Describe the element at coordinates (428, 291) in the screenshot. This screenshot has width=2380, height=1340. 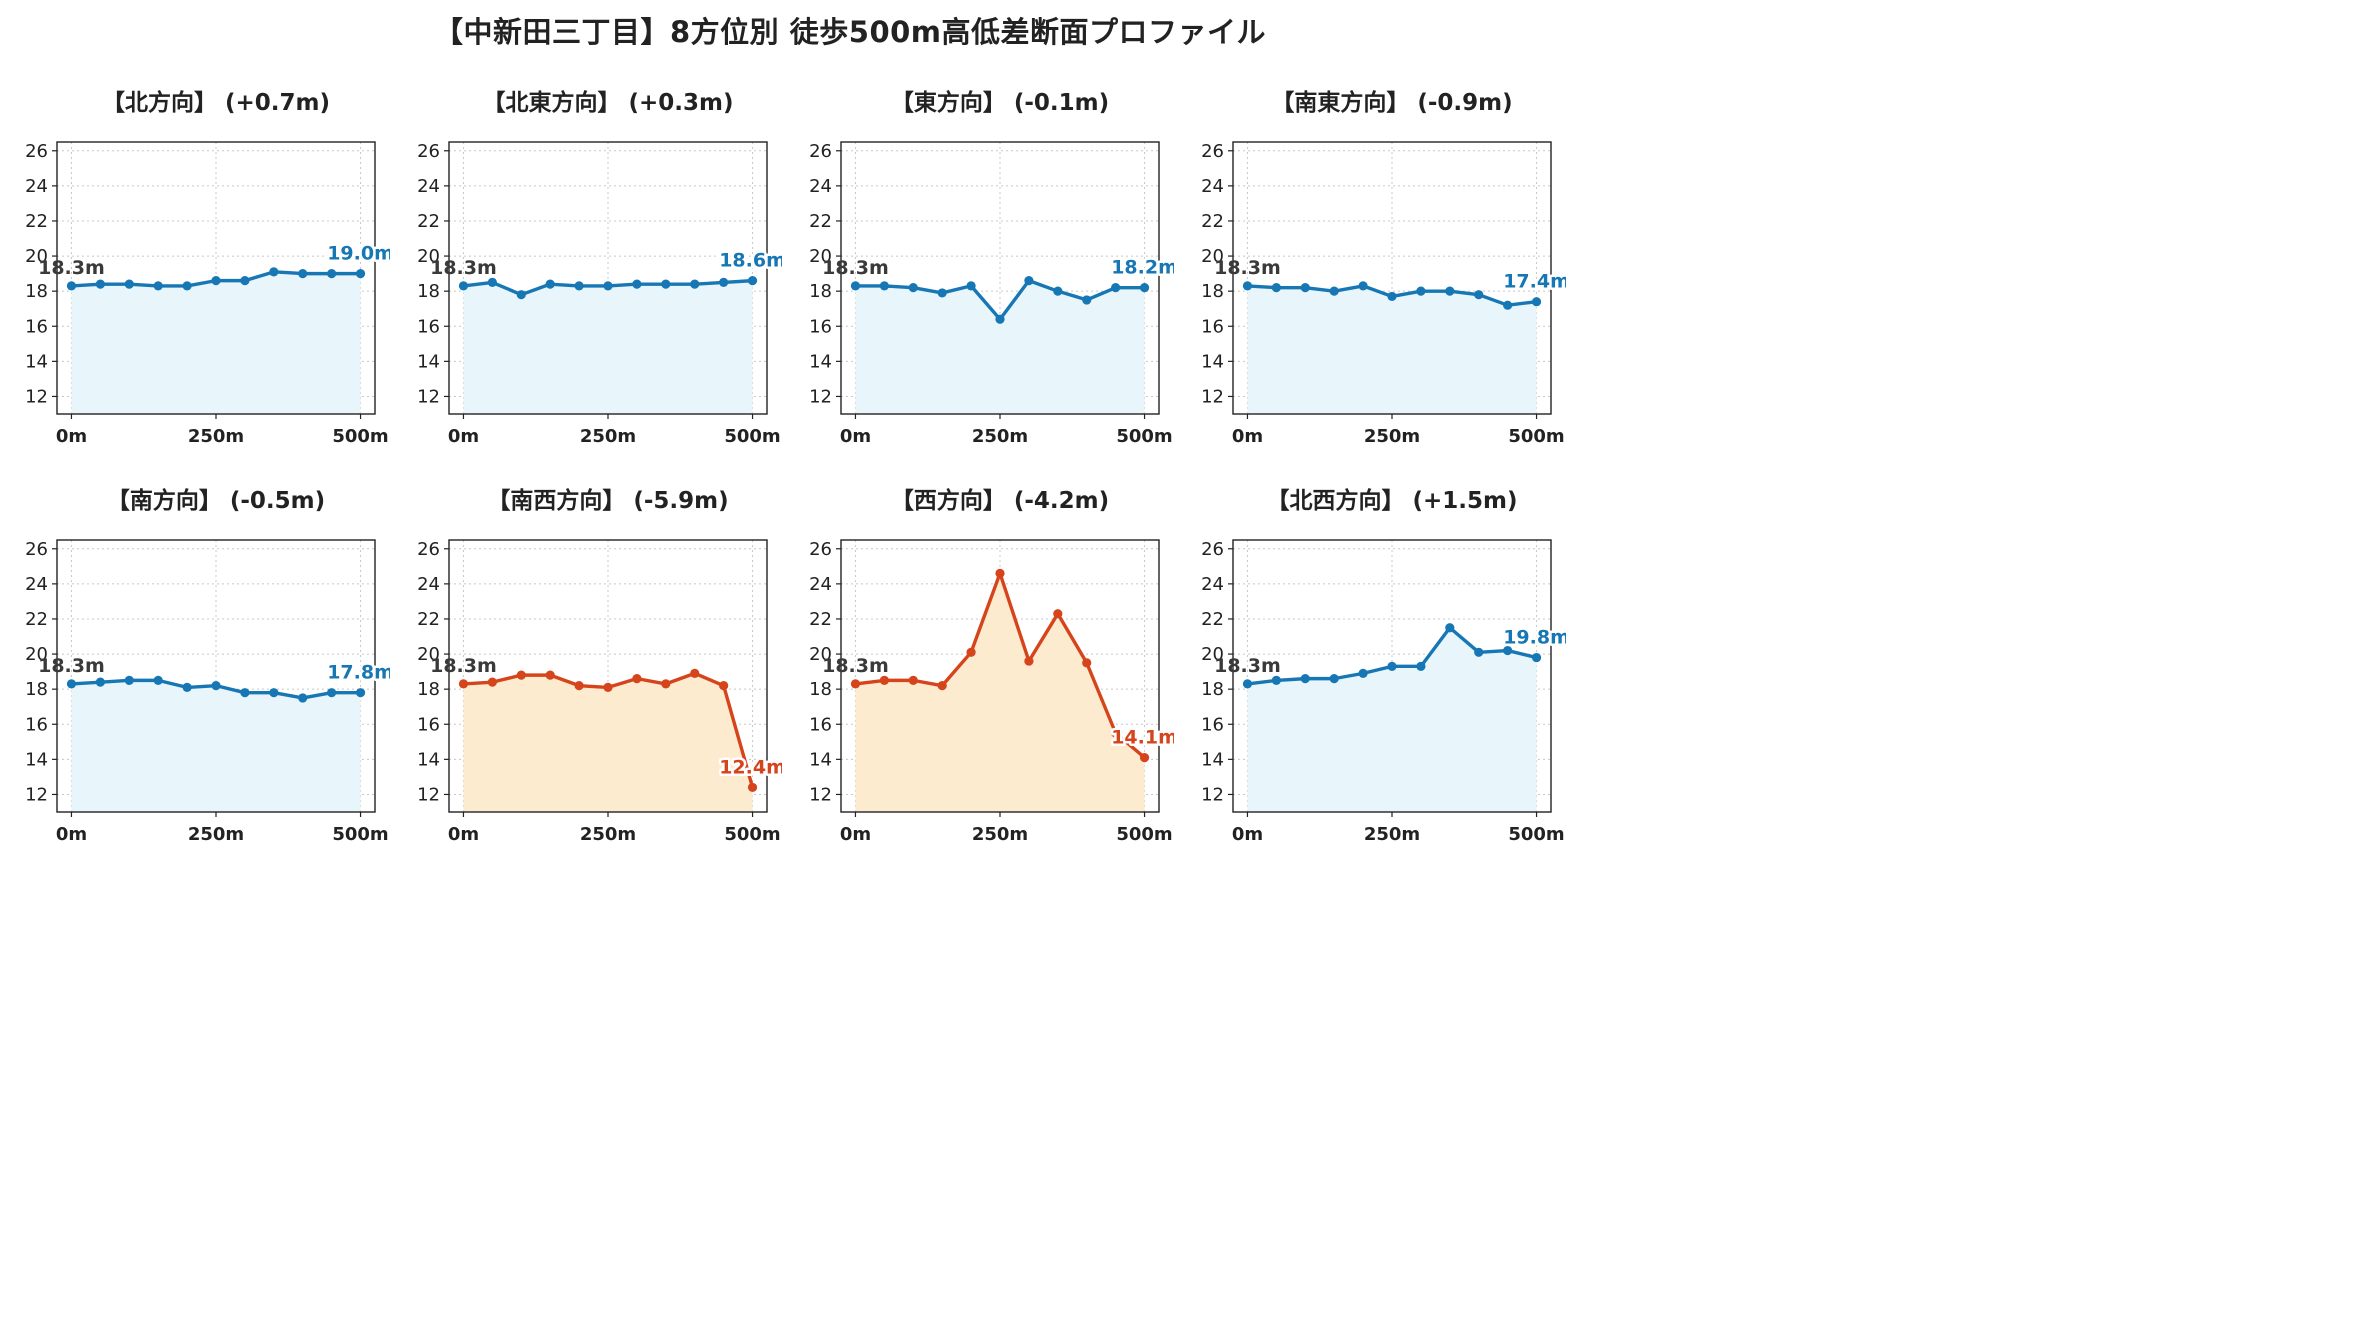
I see `y-tick-label: 18` at that location.